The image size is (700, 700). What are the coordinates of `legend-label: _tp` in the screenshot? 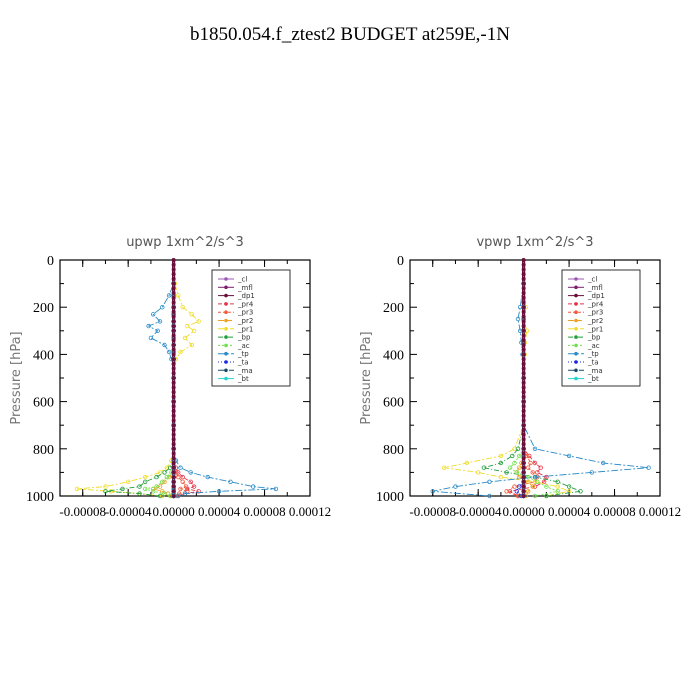 It's located at (243, 354).